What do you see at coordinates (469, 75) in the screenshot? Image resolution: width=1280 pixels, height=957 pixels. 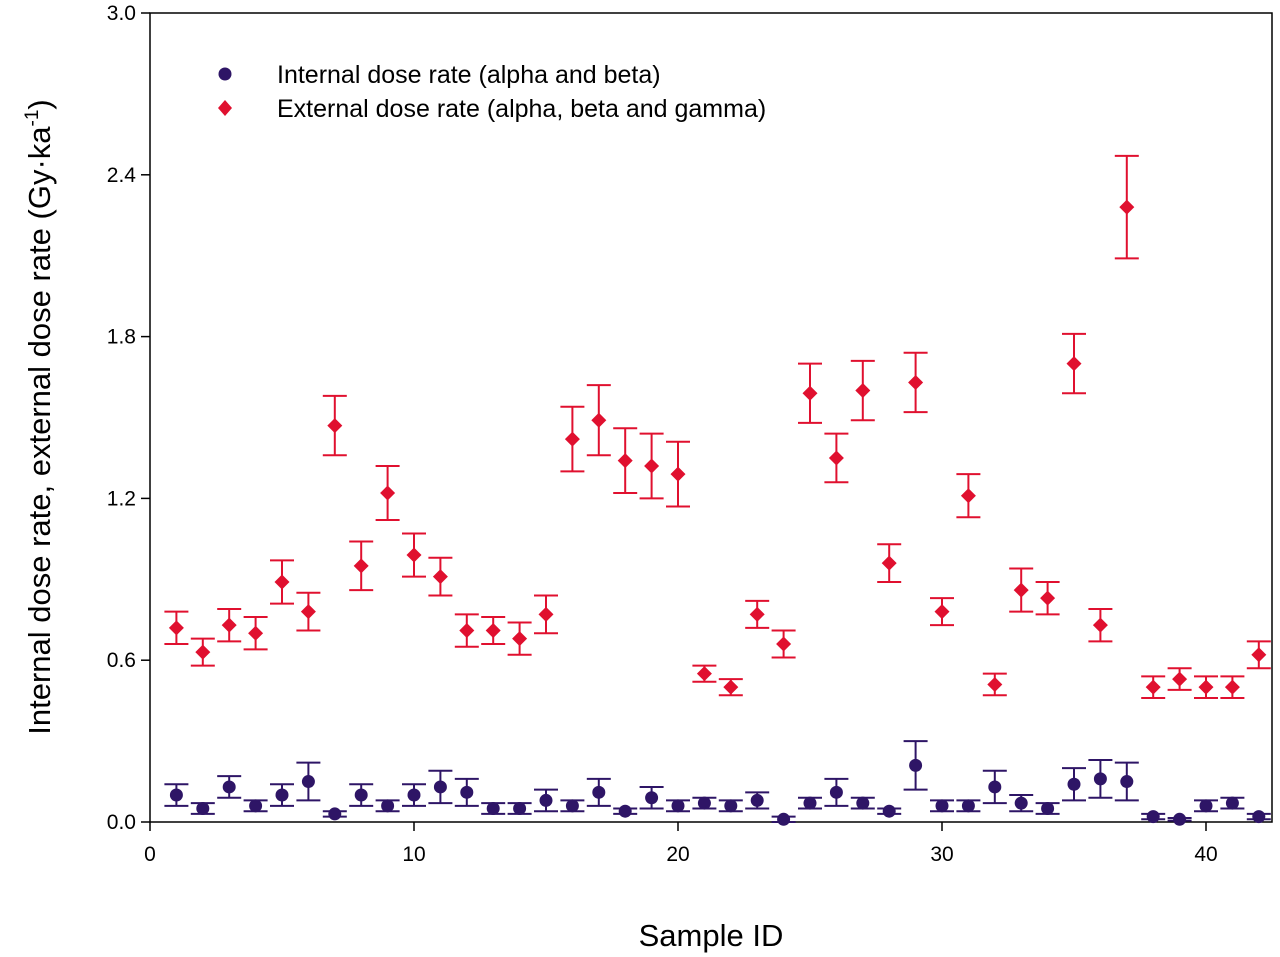 I see `legend-label-internal: Internal dose rate (alpha and beta)` at bounding box center [469, 75].